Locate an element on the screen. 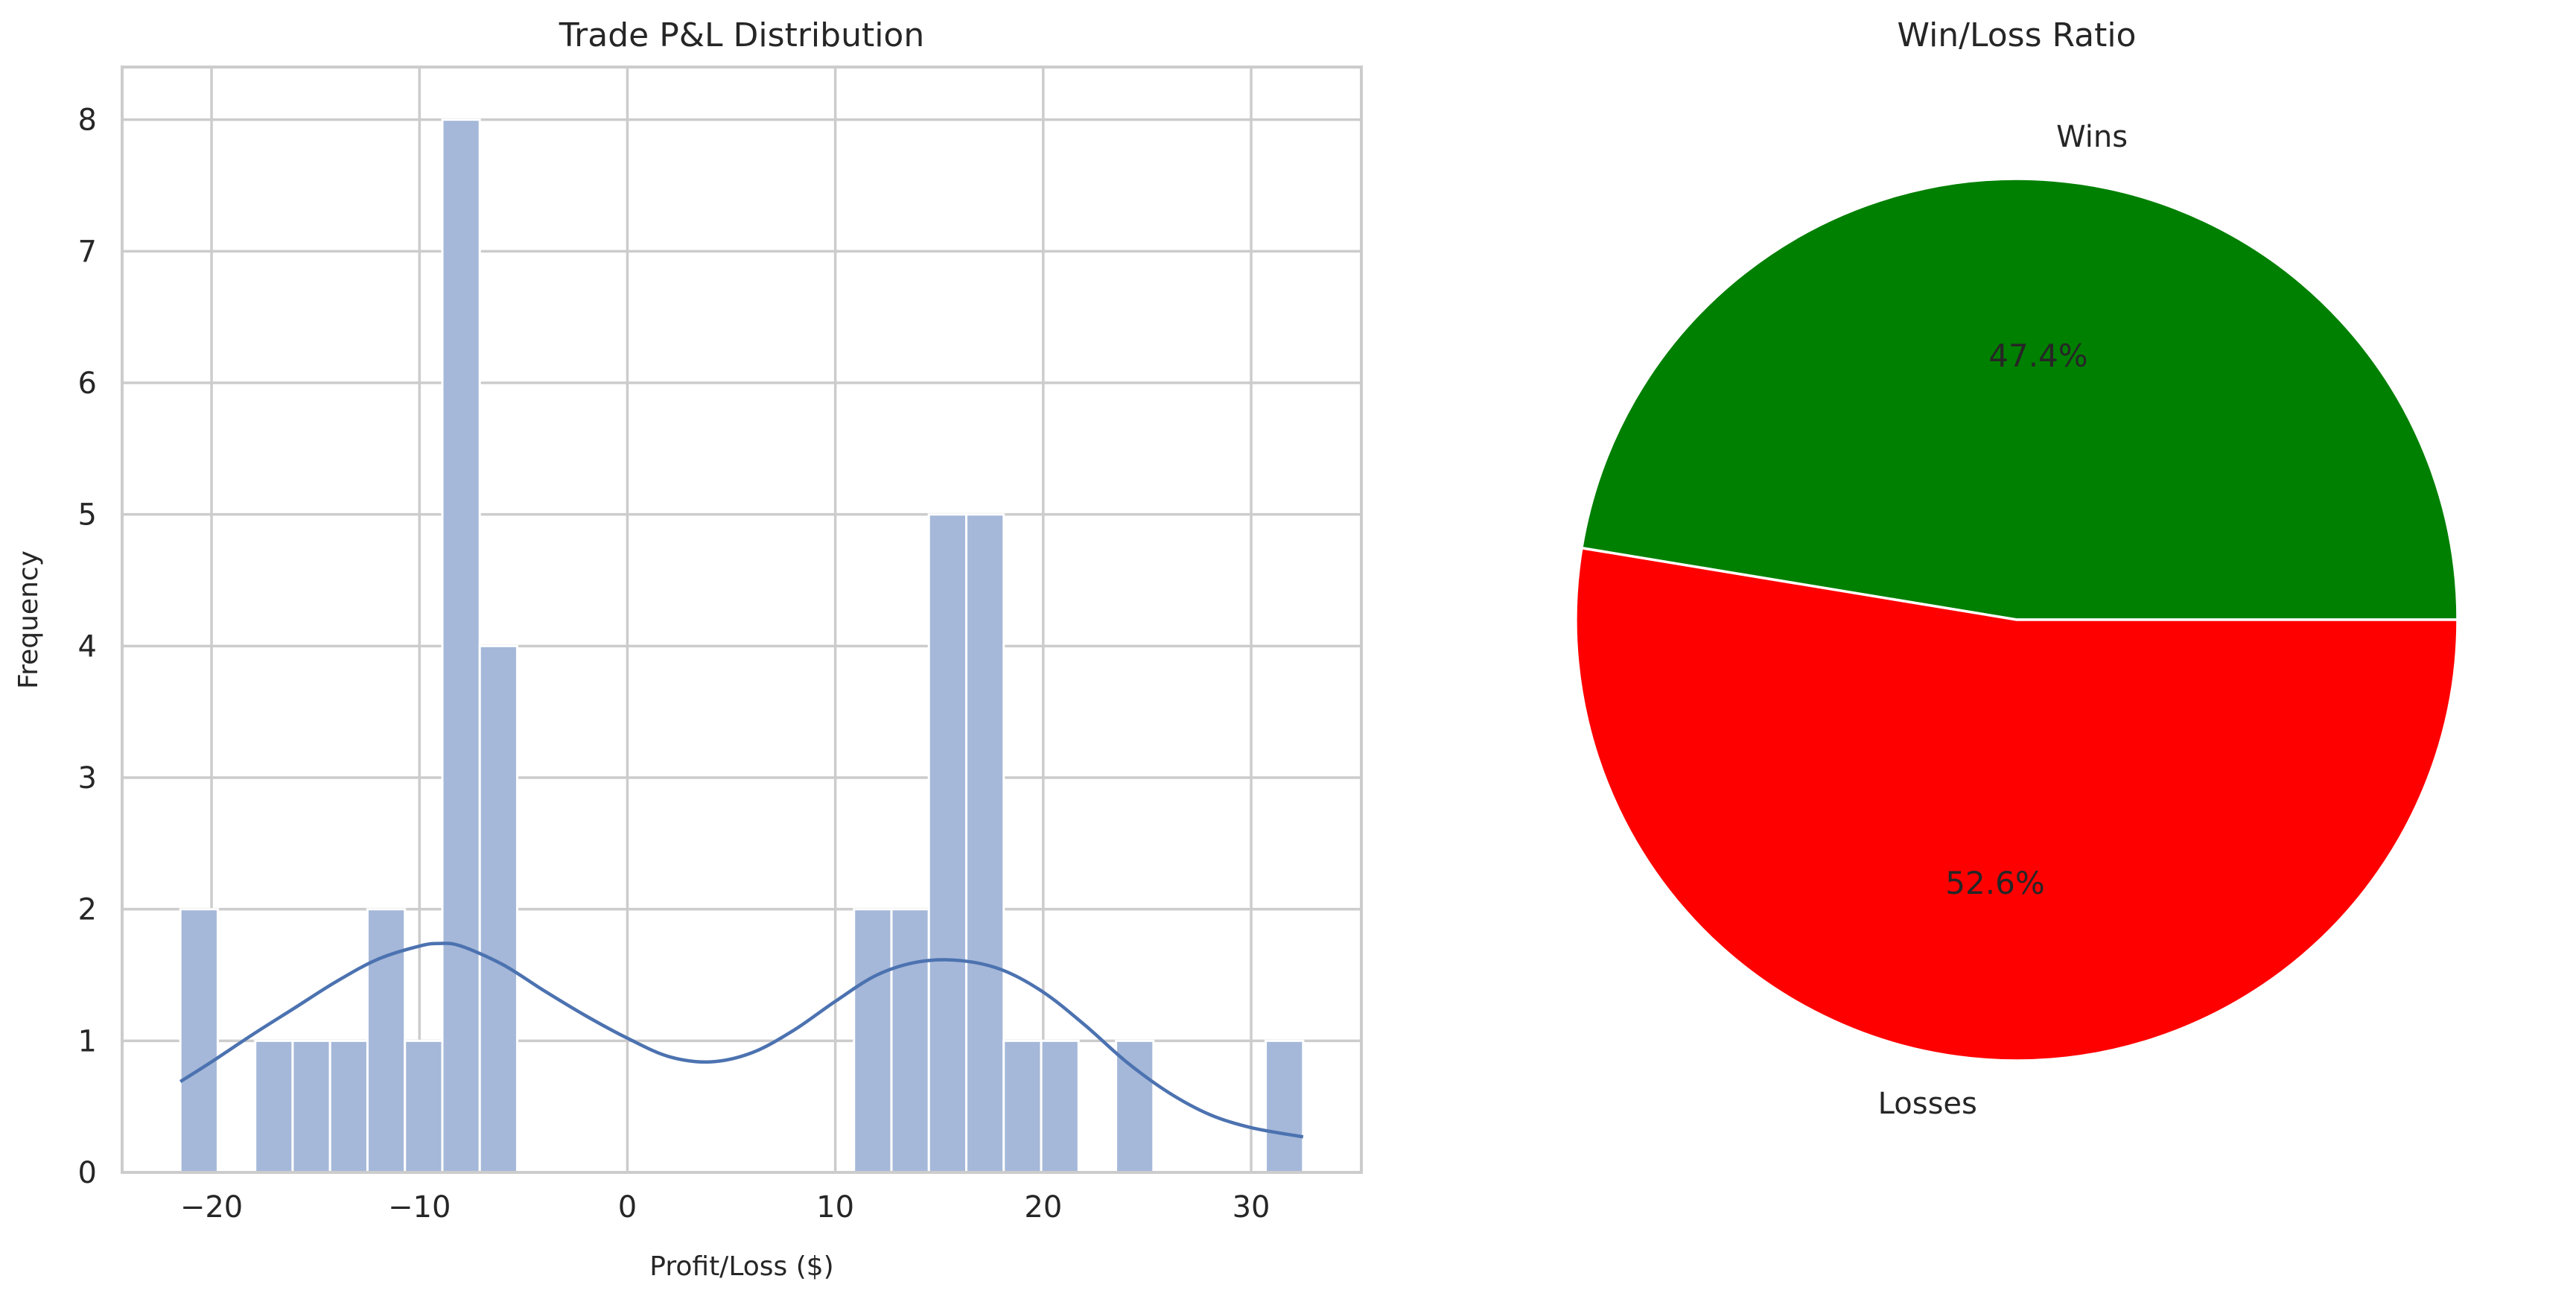 The height and width of the screenshot is (1302, 2576). y-tick-label: 7 is located at coordinates (87, 252).